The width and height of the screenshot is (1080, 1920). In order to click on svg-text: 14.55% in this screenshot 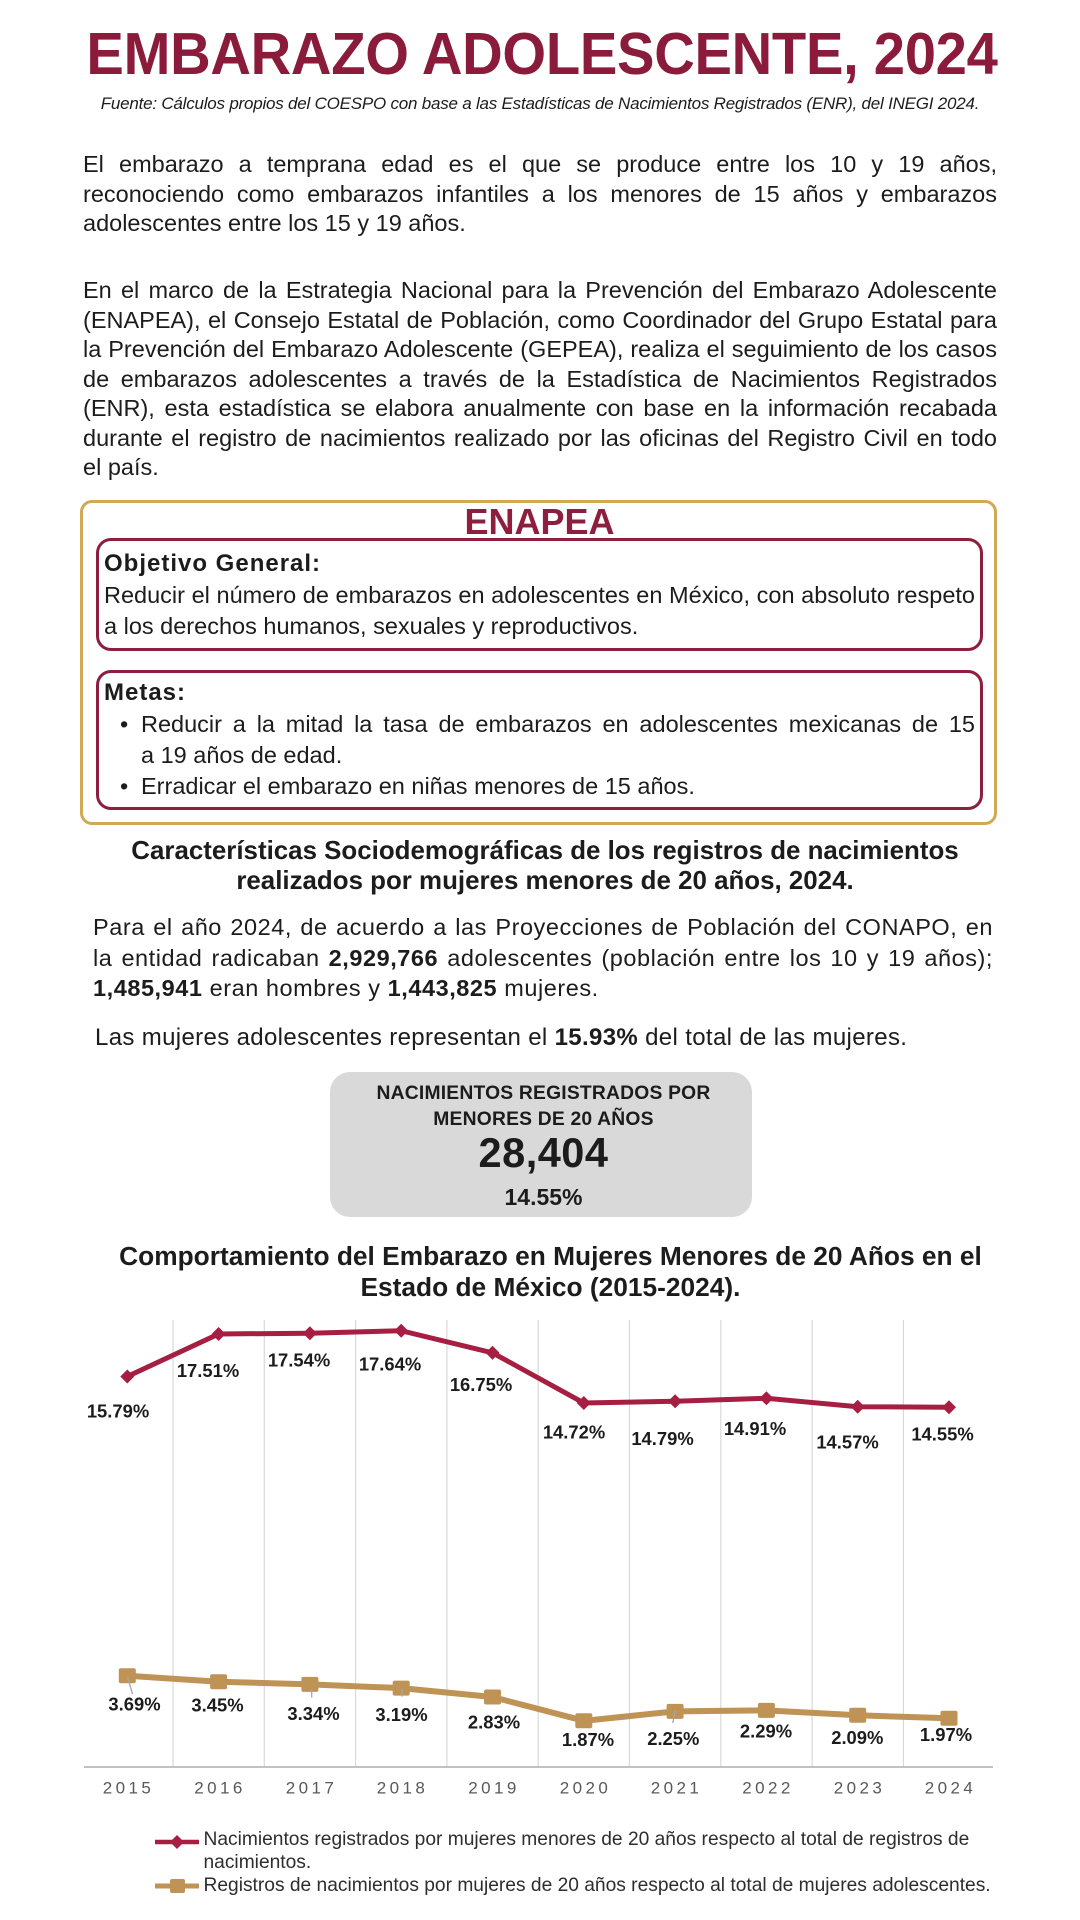, I will do `click(942, 1434)`.